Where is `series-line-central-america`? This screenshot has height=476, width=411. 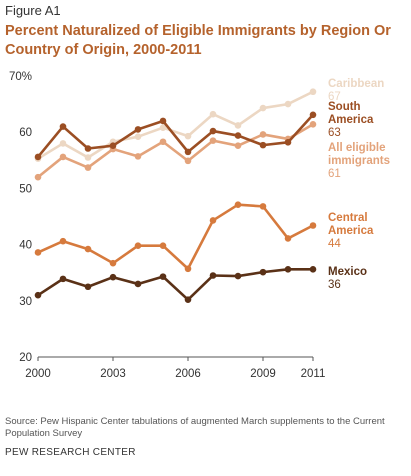
series-line-central-america is located at coordinates (175, 237).